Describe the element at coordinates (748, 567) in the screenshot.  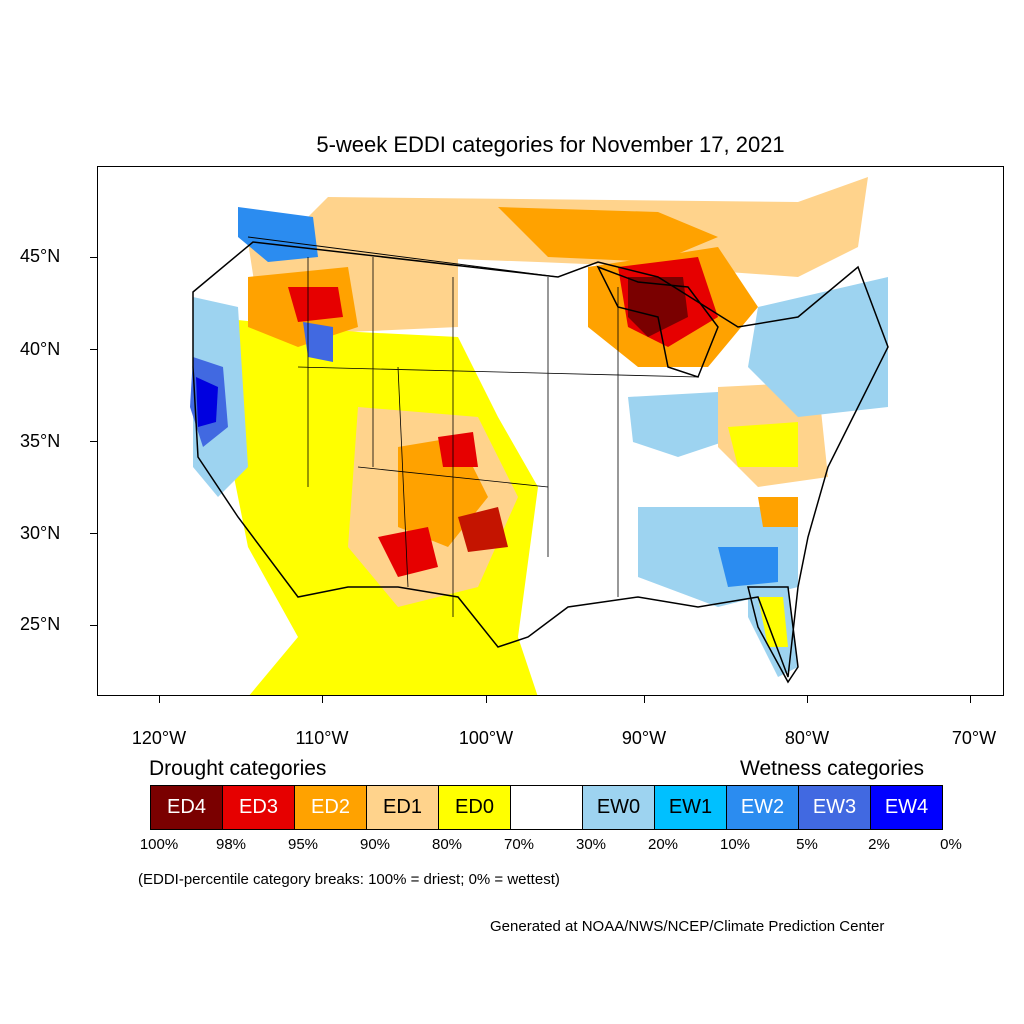
I see `southeast-ew1` at that location.